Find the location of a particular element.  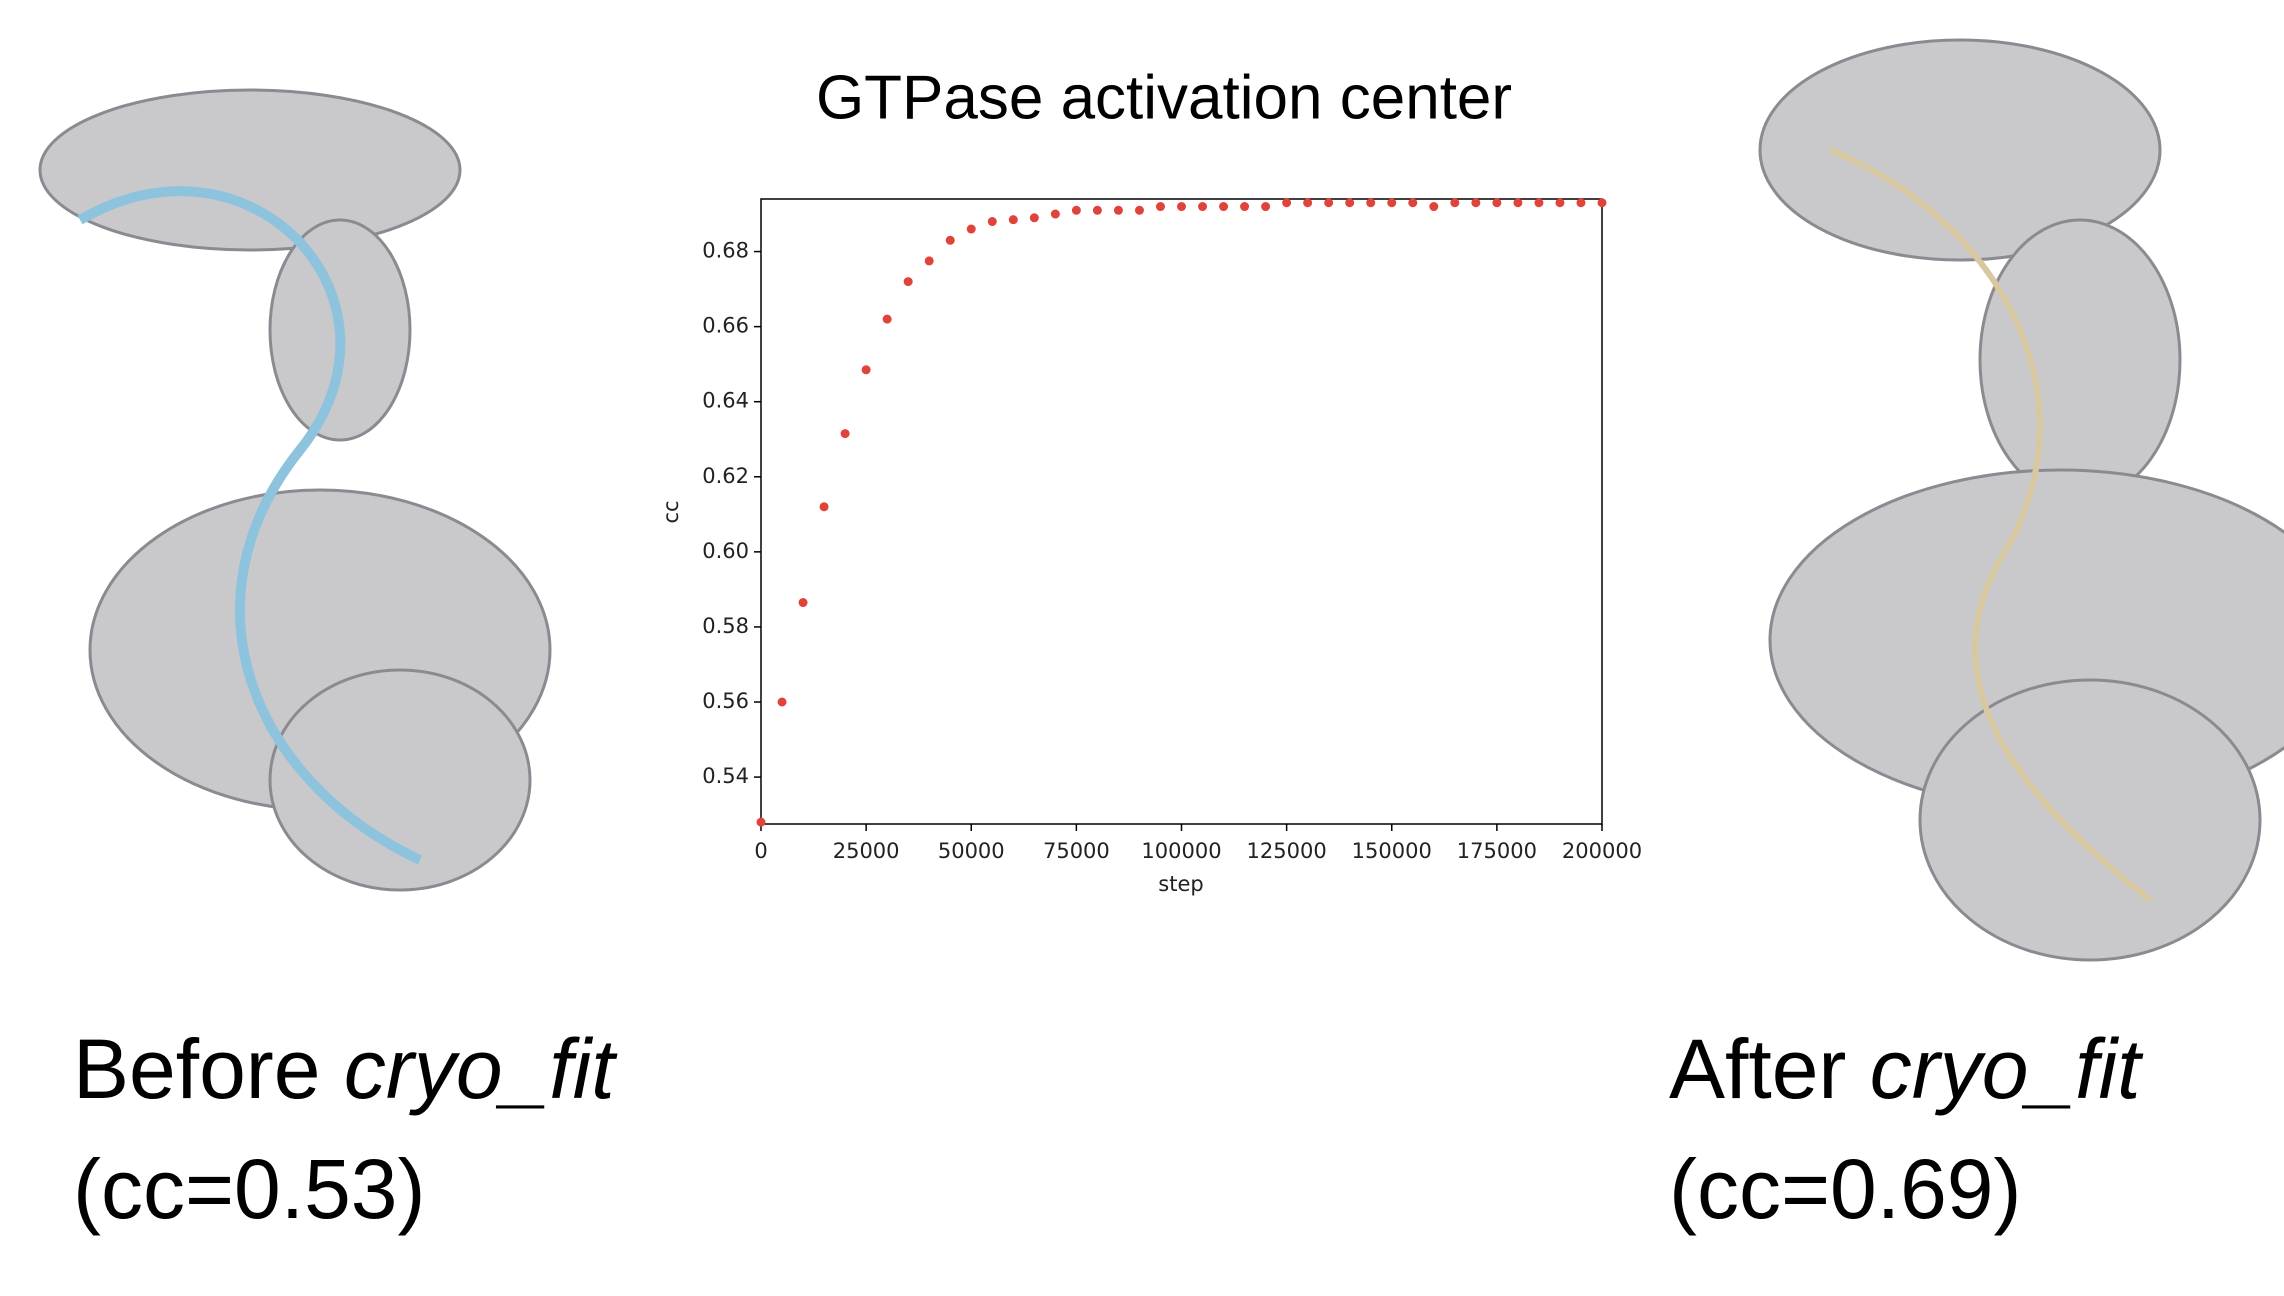

y-tick-label: 0.60 is located at coordinates (725, 551).